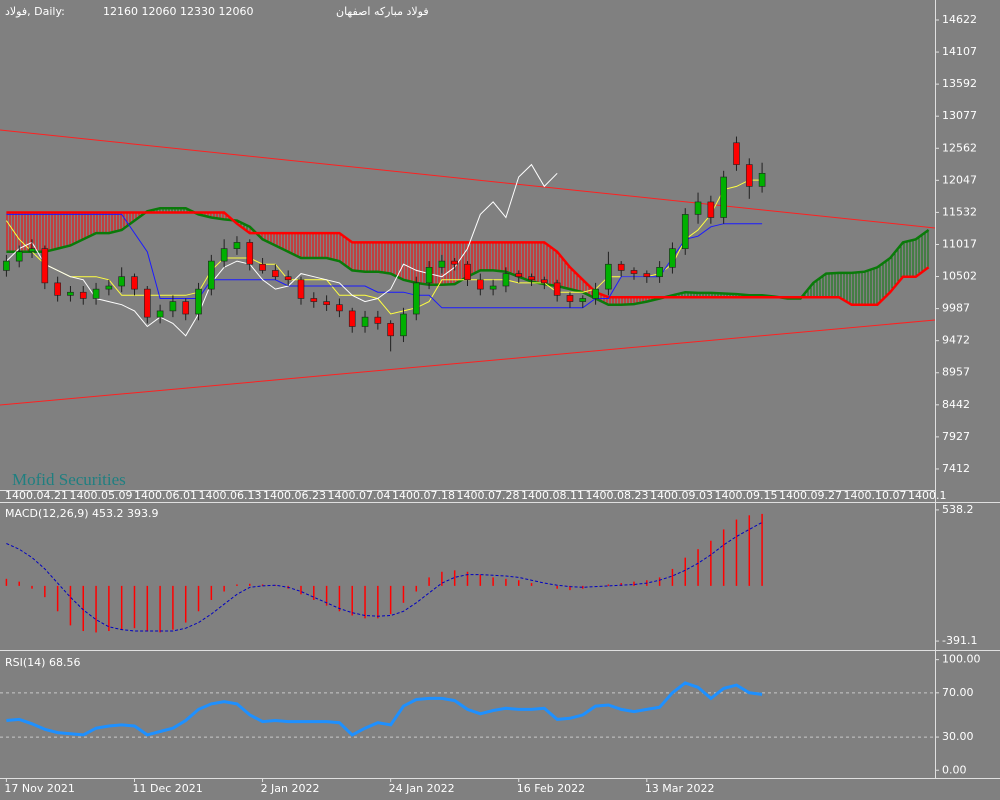  I want to click on y-tick-label: -391.1, so click(959, 640).